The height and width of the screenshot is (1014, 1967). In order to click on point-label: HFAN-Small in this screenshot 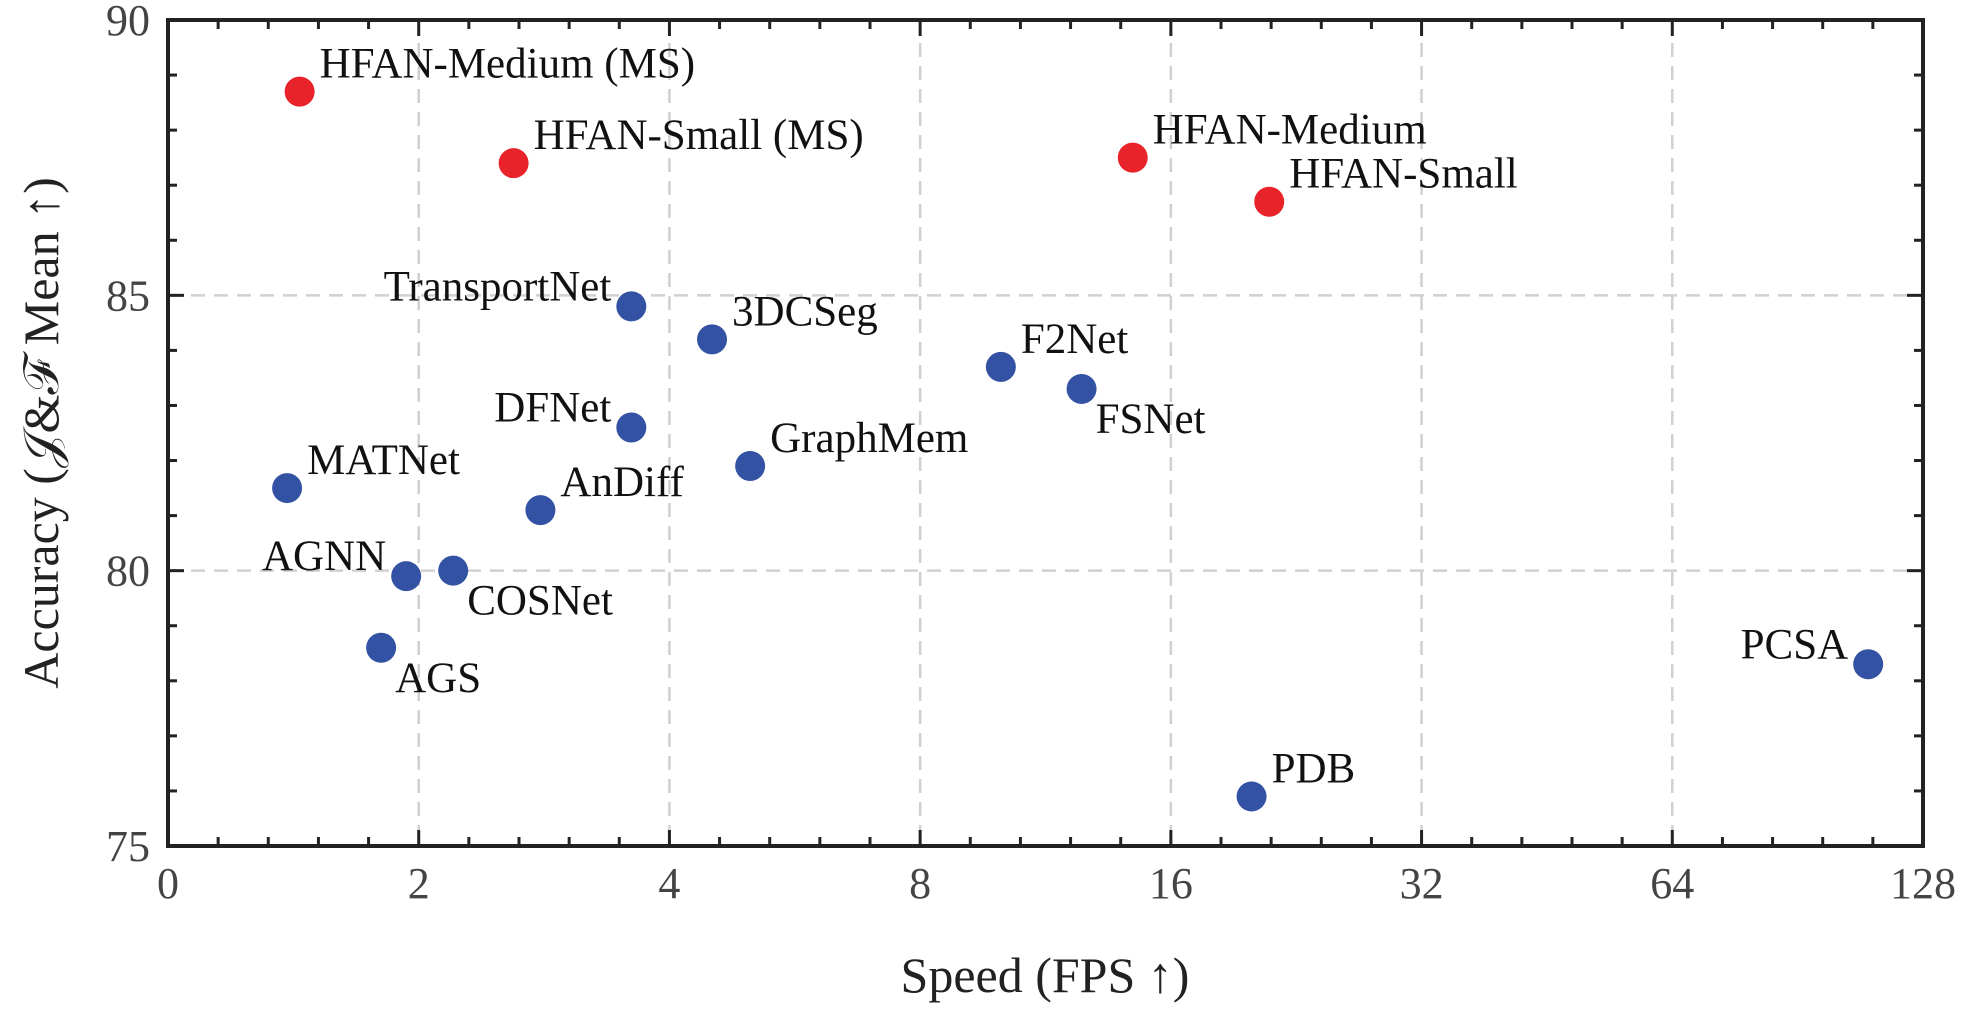, I will do `click(1403, 174)`.